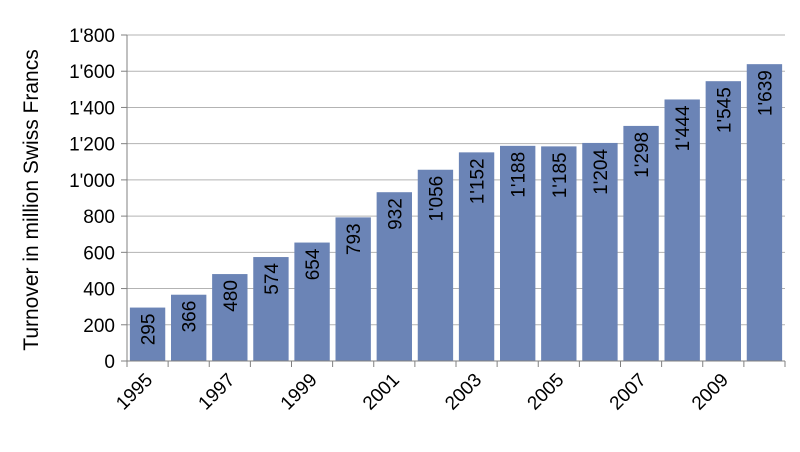 The width and height of the screenshot is (800, 452). Describe the element at coordinates (92, 181) in the screenshot. I see `y-tick-label: 1'000` at that location.